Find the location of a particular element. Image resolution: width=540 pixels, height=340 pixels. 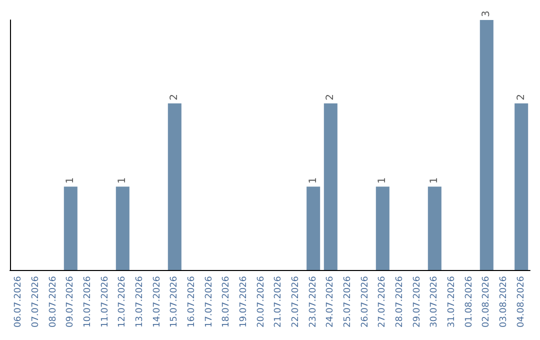

x-tick-label: 04.08.2026 is located at coordinates (521, 302).